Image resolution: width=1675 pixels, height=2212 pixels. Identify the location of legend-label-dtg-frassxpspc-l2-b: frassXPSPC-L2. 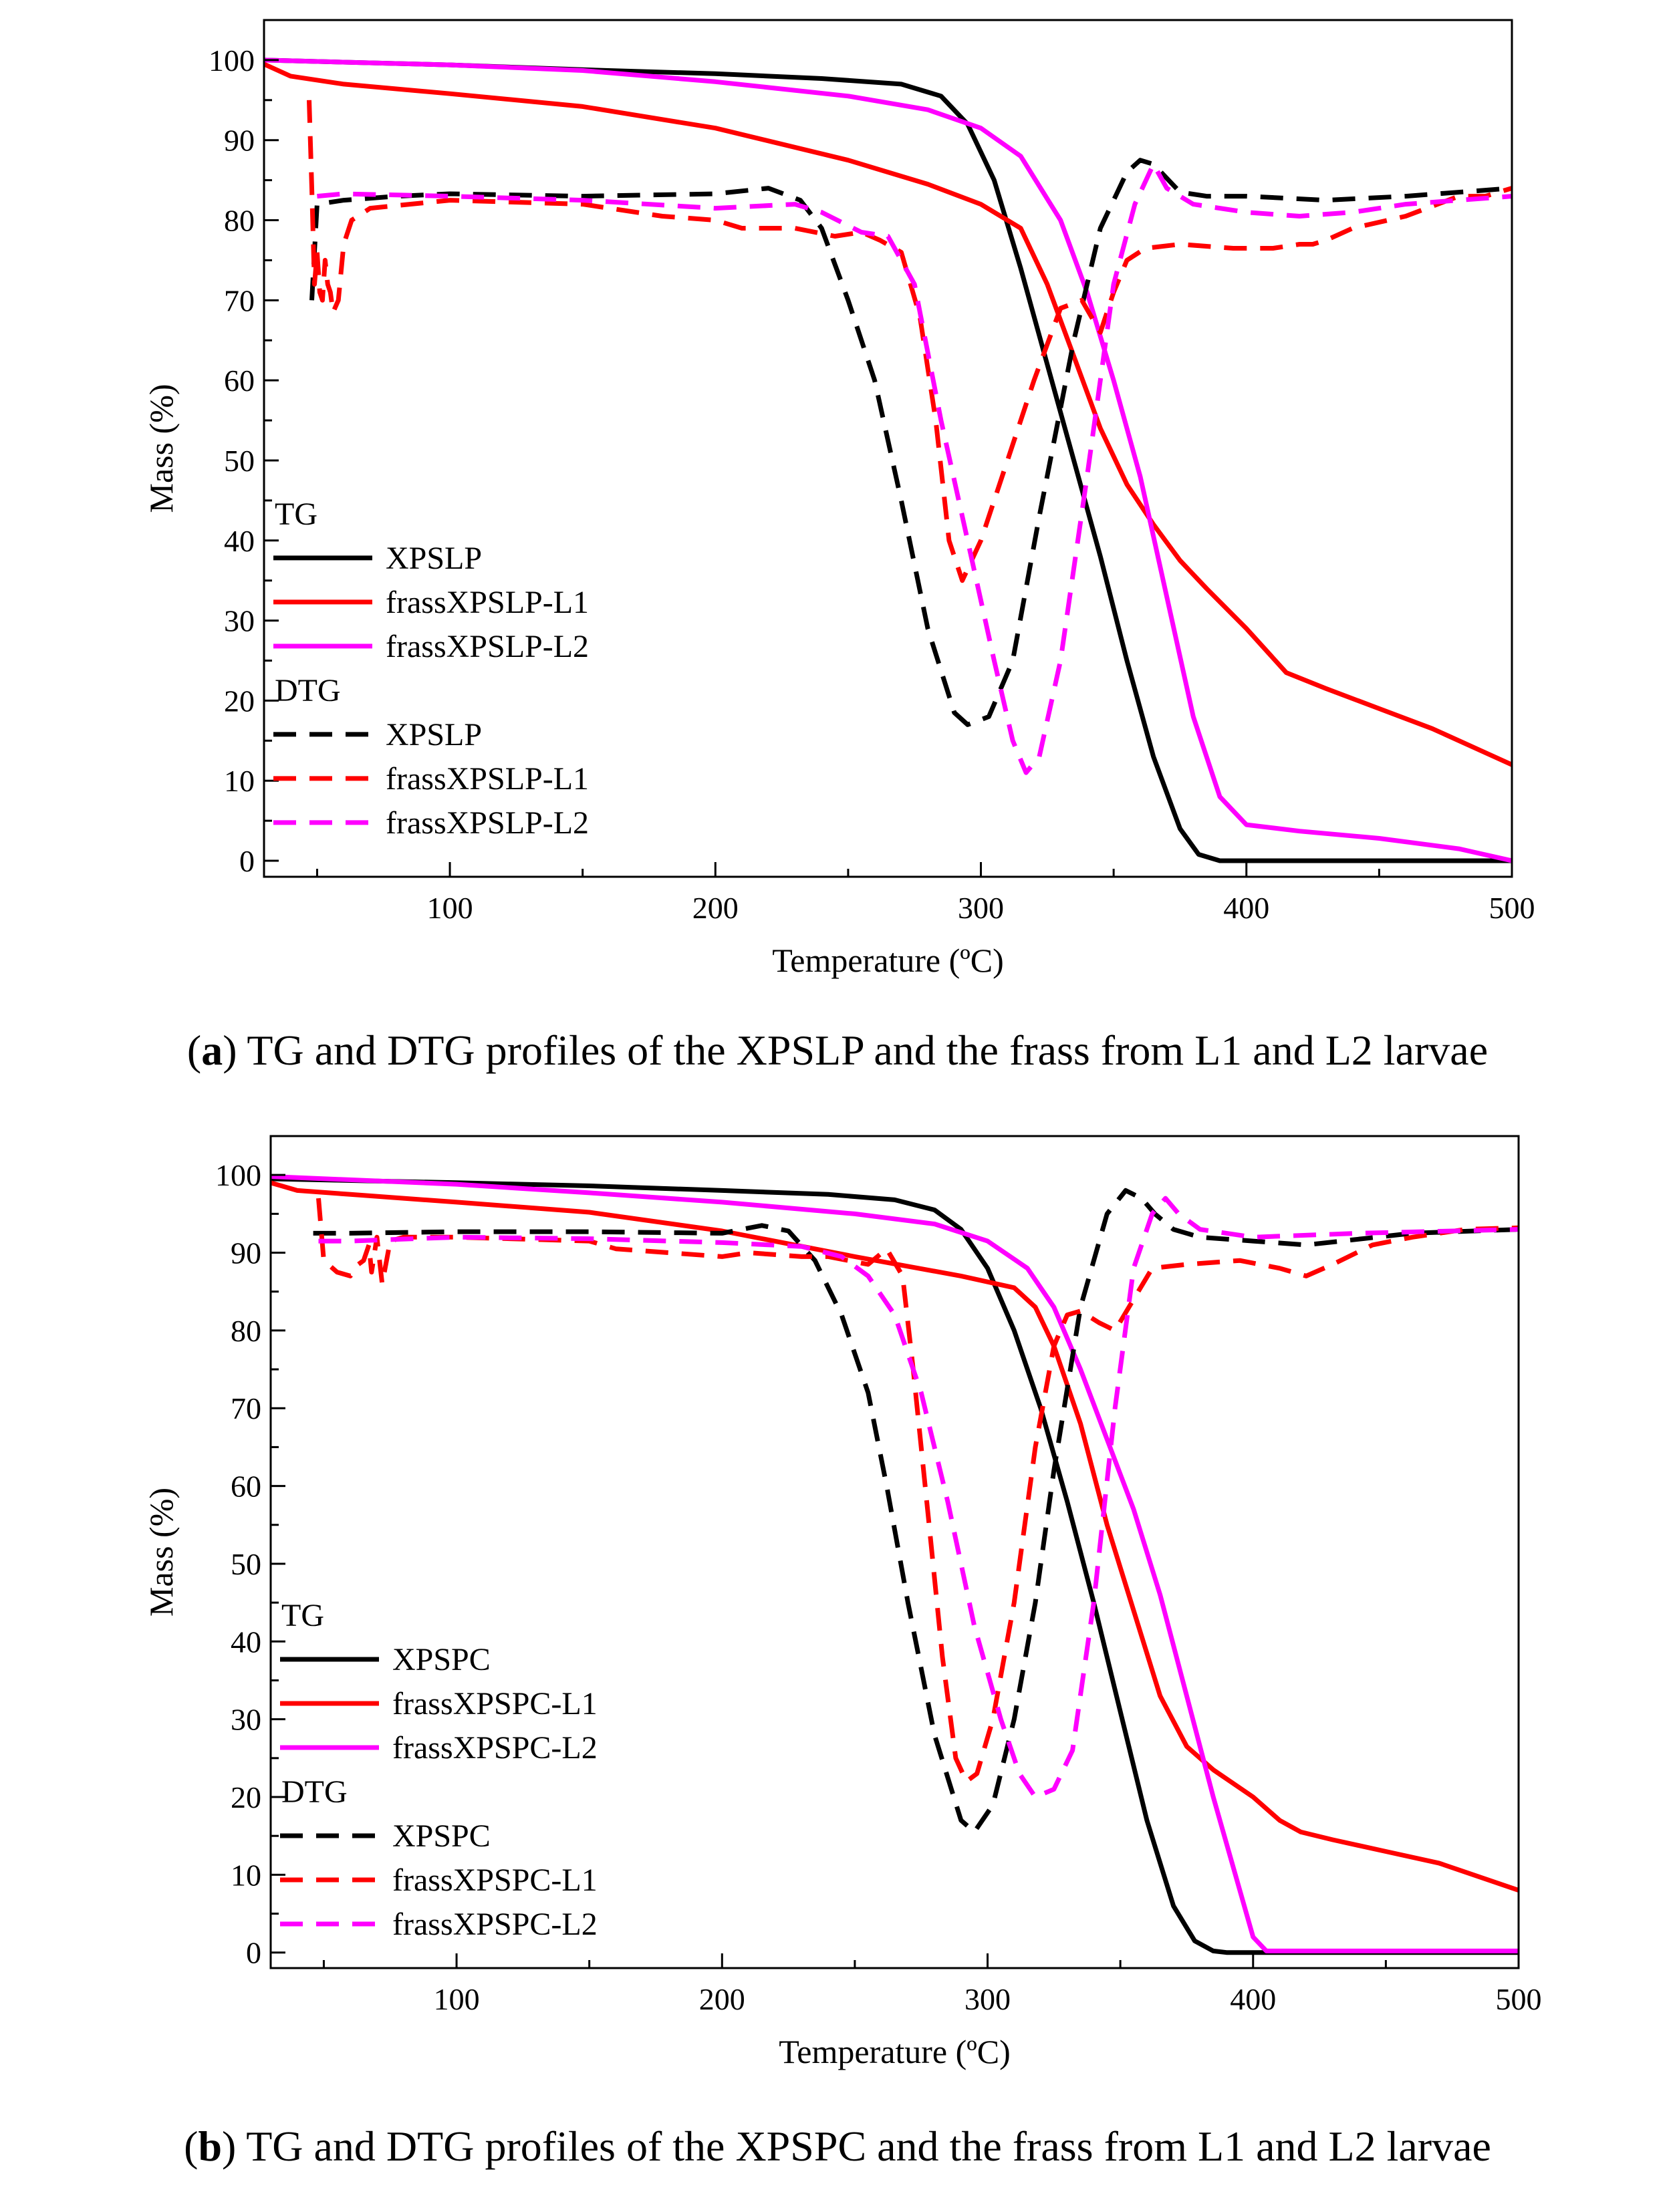
(495, 1924).